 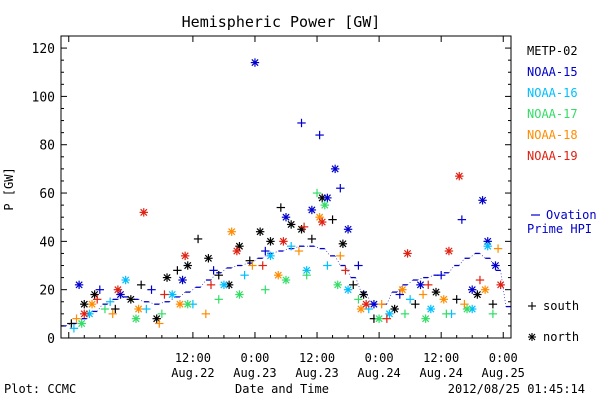 What do you see at coordinates (51, 339) in the screenshot?
I see `y-tick-label: 0` at bounding box center [51, 339].